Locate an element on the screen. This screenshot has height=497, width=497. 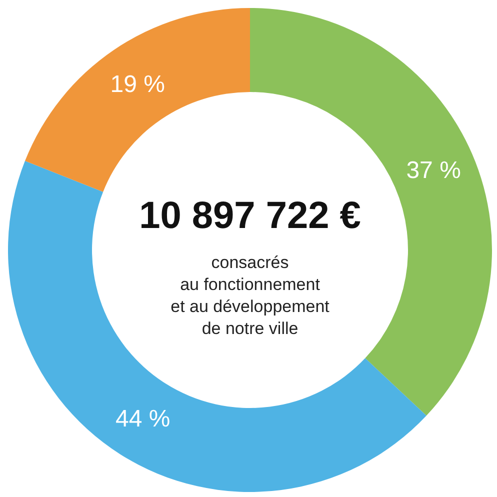
text: consacrés au fonctionnement et au développement de notre ville is located at coordinates (250, 295).